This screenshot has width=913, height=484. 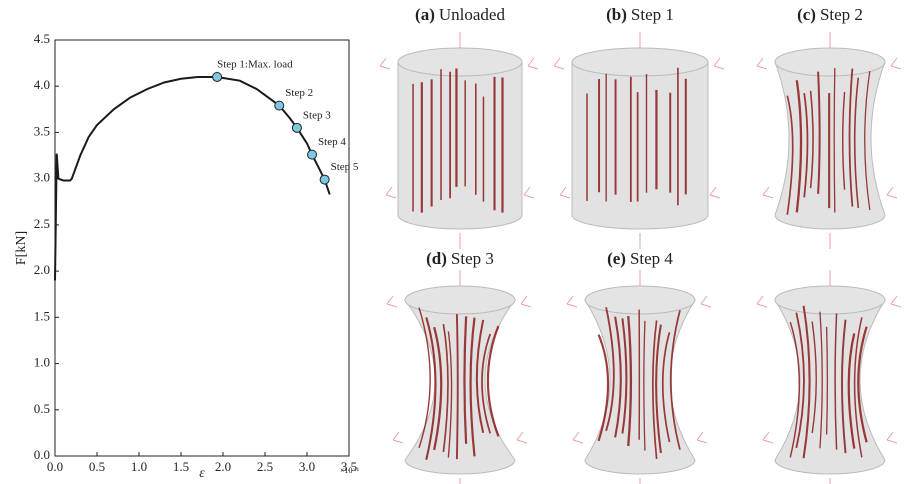 I want to click on panel-letter: (b), so click(x=616, y=14).